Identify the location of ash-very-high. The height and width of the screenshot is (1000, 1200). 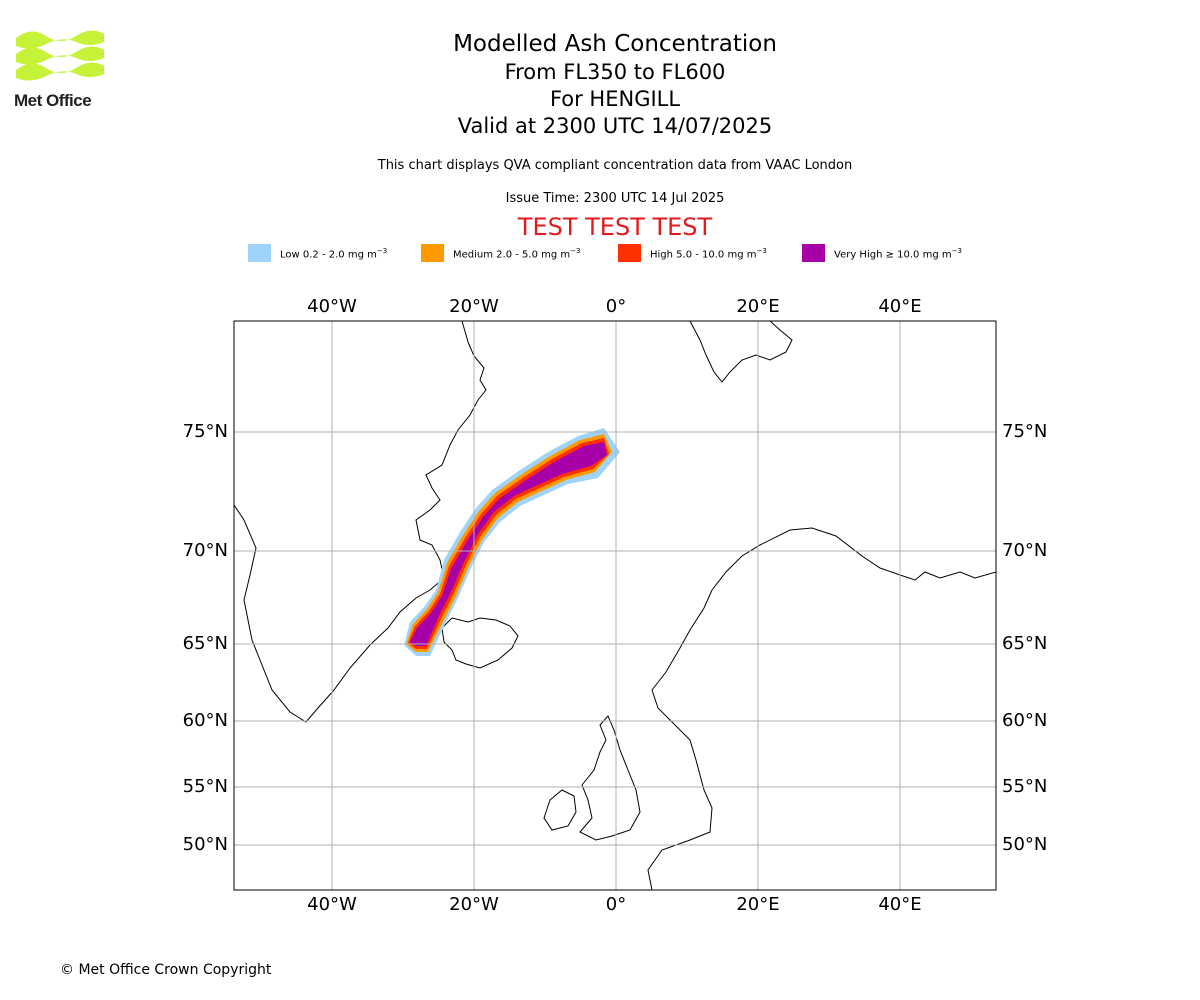
(508, 544).